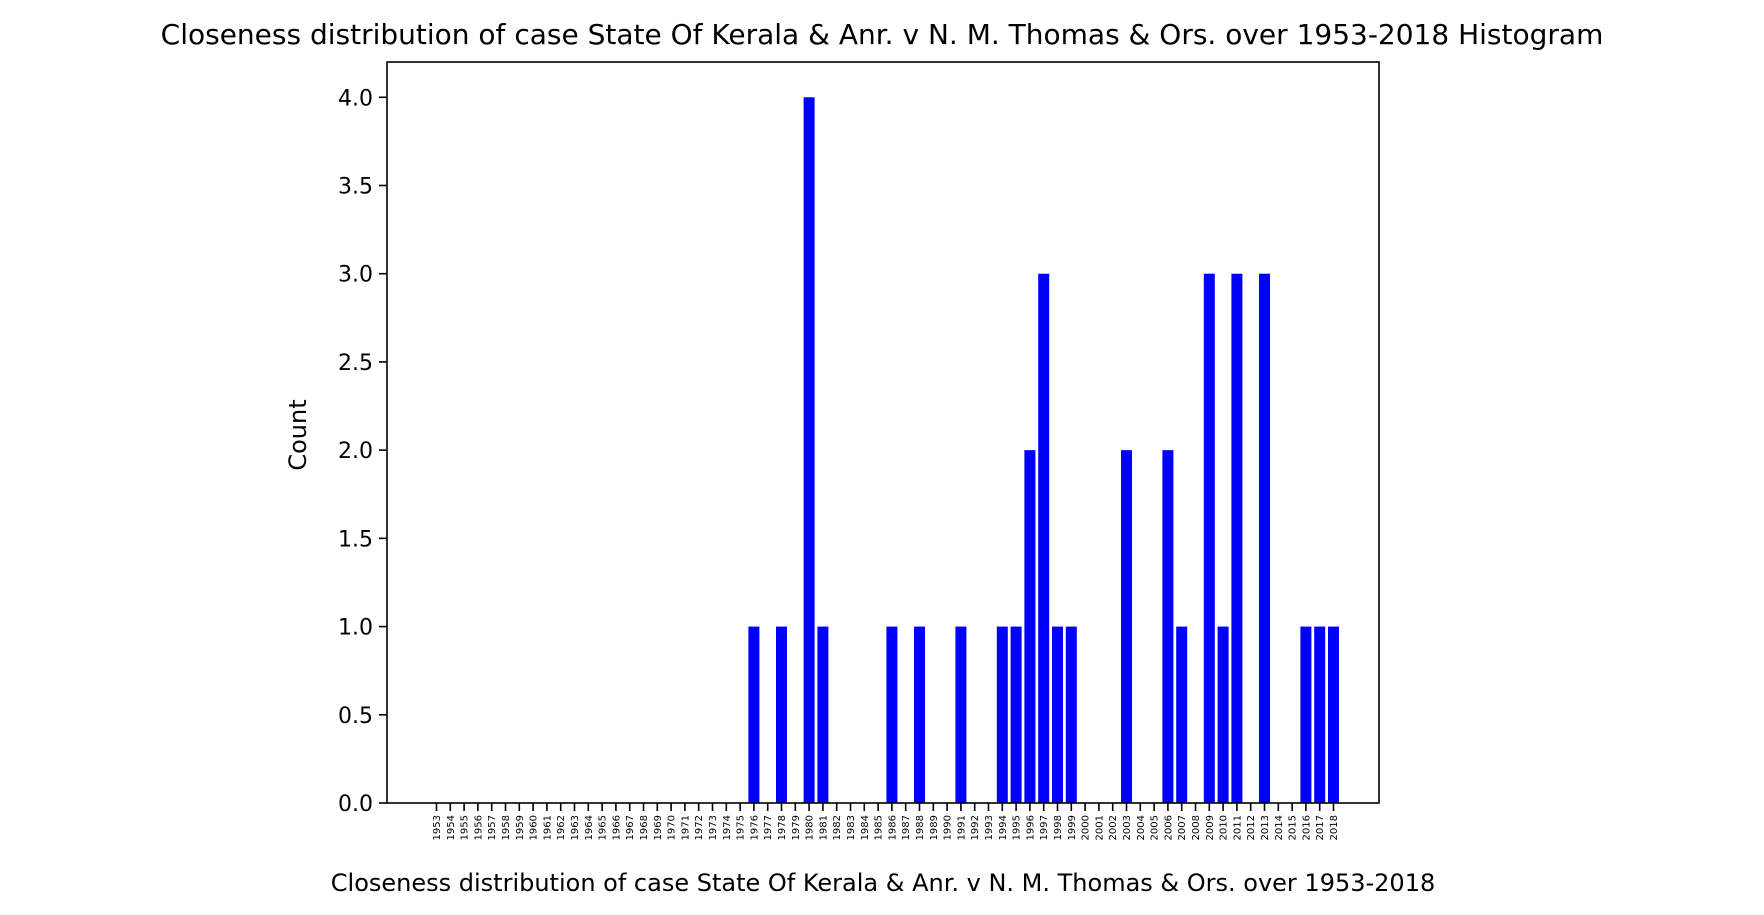 Image resolution: width=1764 pixels, height=915 pixels. I want to click on x-tick-label: 1998, so click(1058, 827).